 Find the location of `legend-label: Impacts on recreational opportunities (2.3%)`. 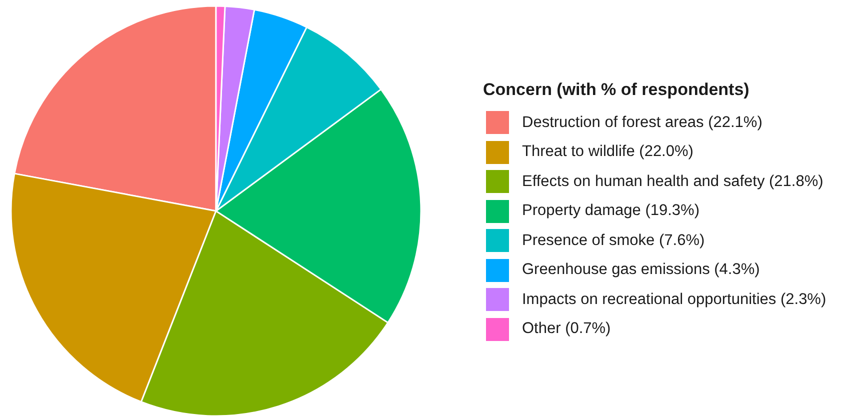

legend-label: Impacts on recreational opportunities (2.3%) is located at coordinates (674, 299).